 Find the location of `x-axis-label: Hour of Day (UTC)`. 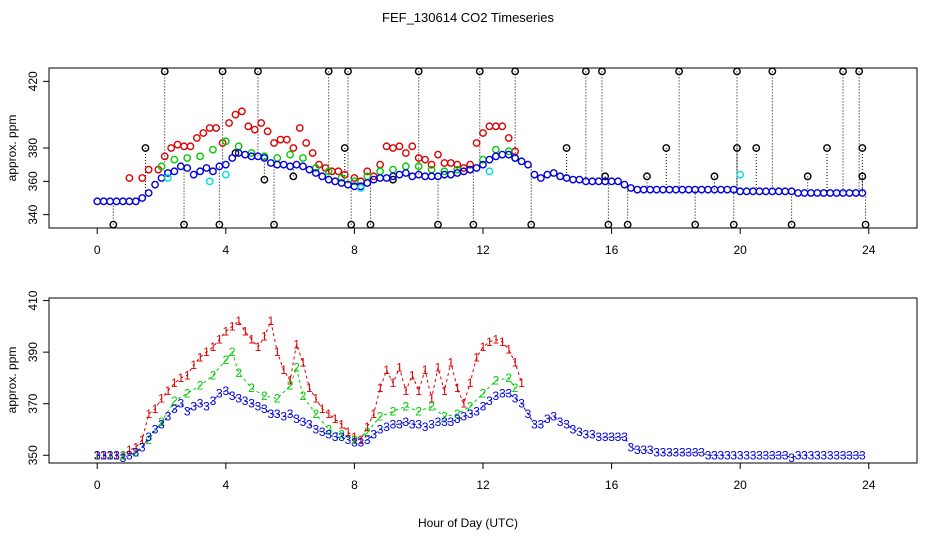

x-axis-label: Hour of Day (UTC) is located at coordinates (468, 523).